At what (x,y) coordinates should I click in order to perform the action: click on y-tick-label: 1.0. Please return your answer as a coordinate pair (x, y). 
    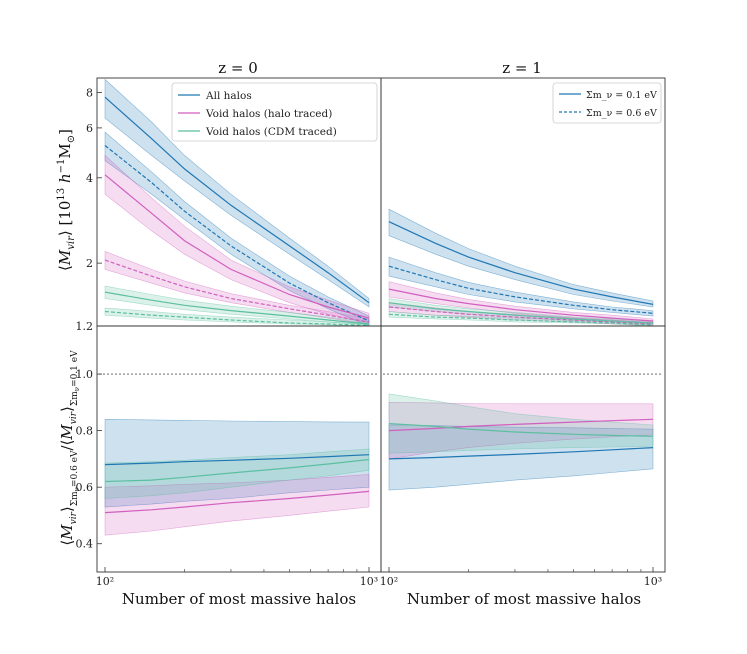
    Looking at the image, I should click on (85, 374).